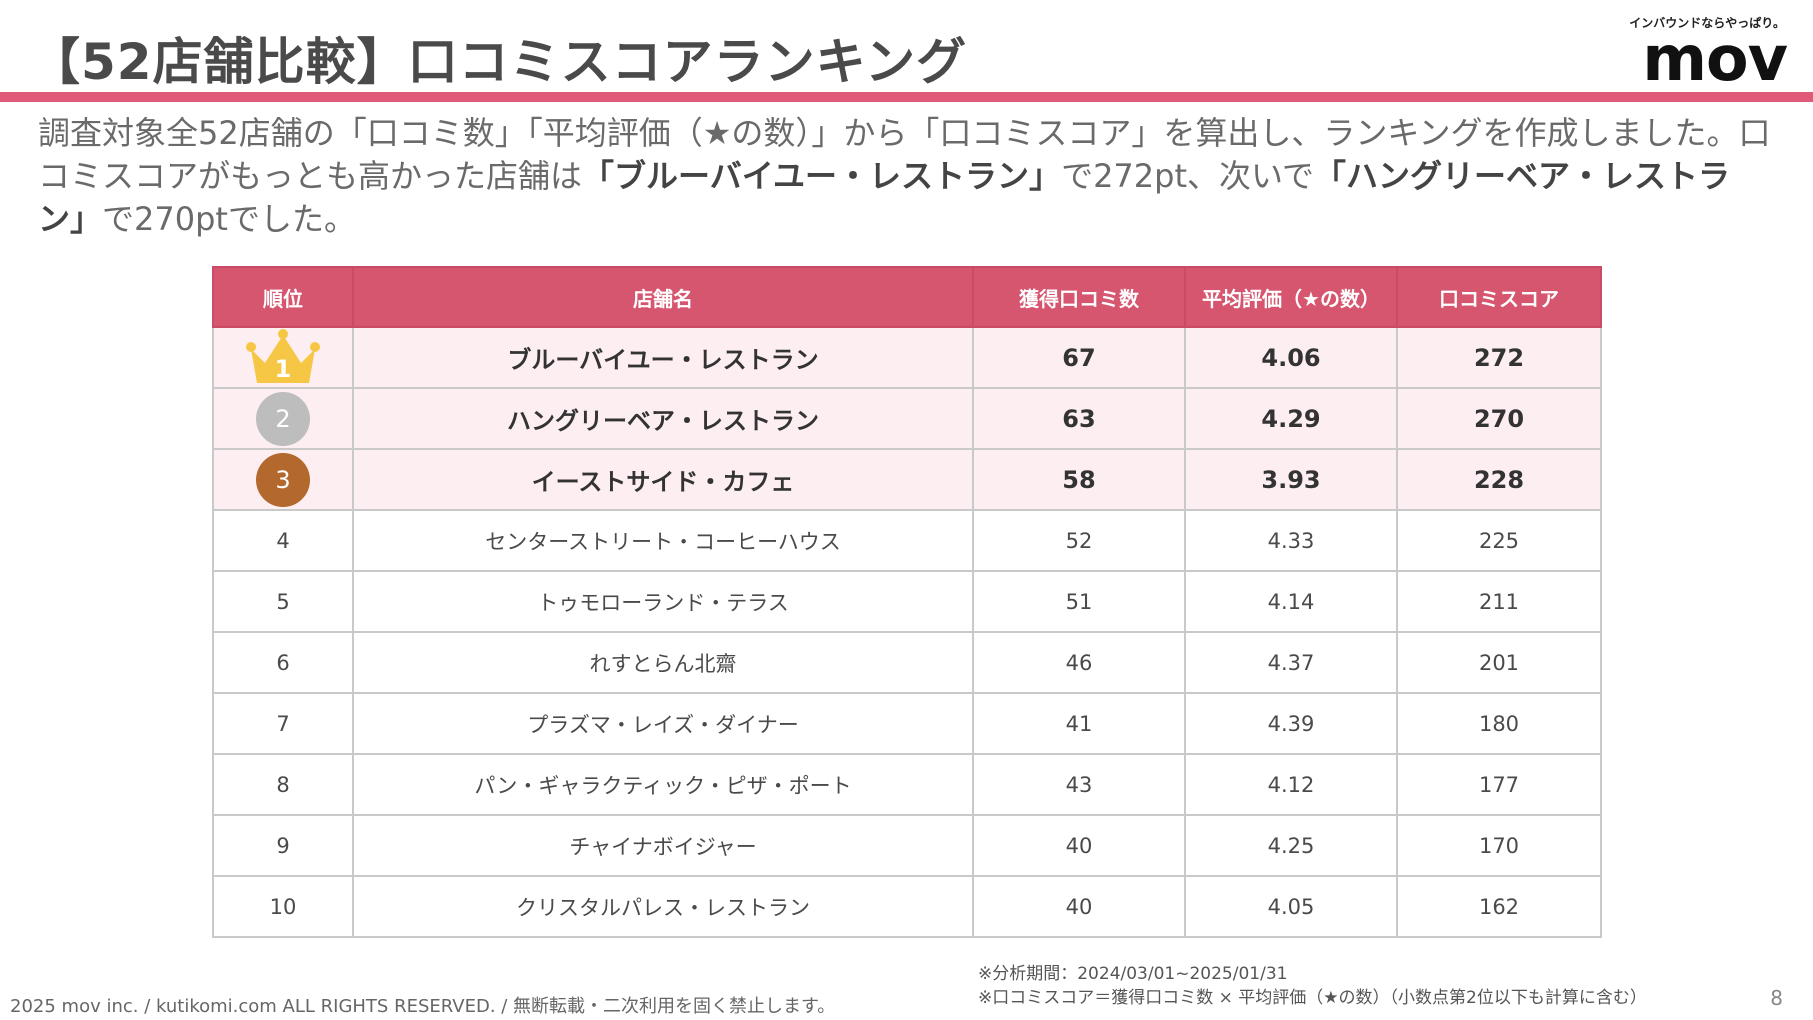 The width and height of the screenshot is (1813, 1020). Describe the element at coordinates (1715, 58) in the screenshot. I see `brand-logo: mov` at that location.